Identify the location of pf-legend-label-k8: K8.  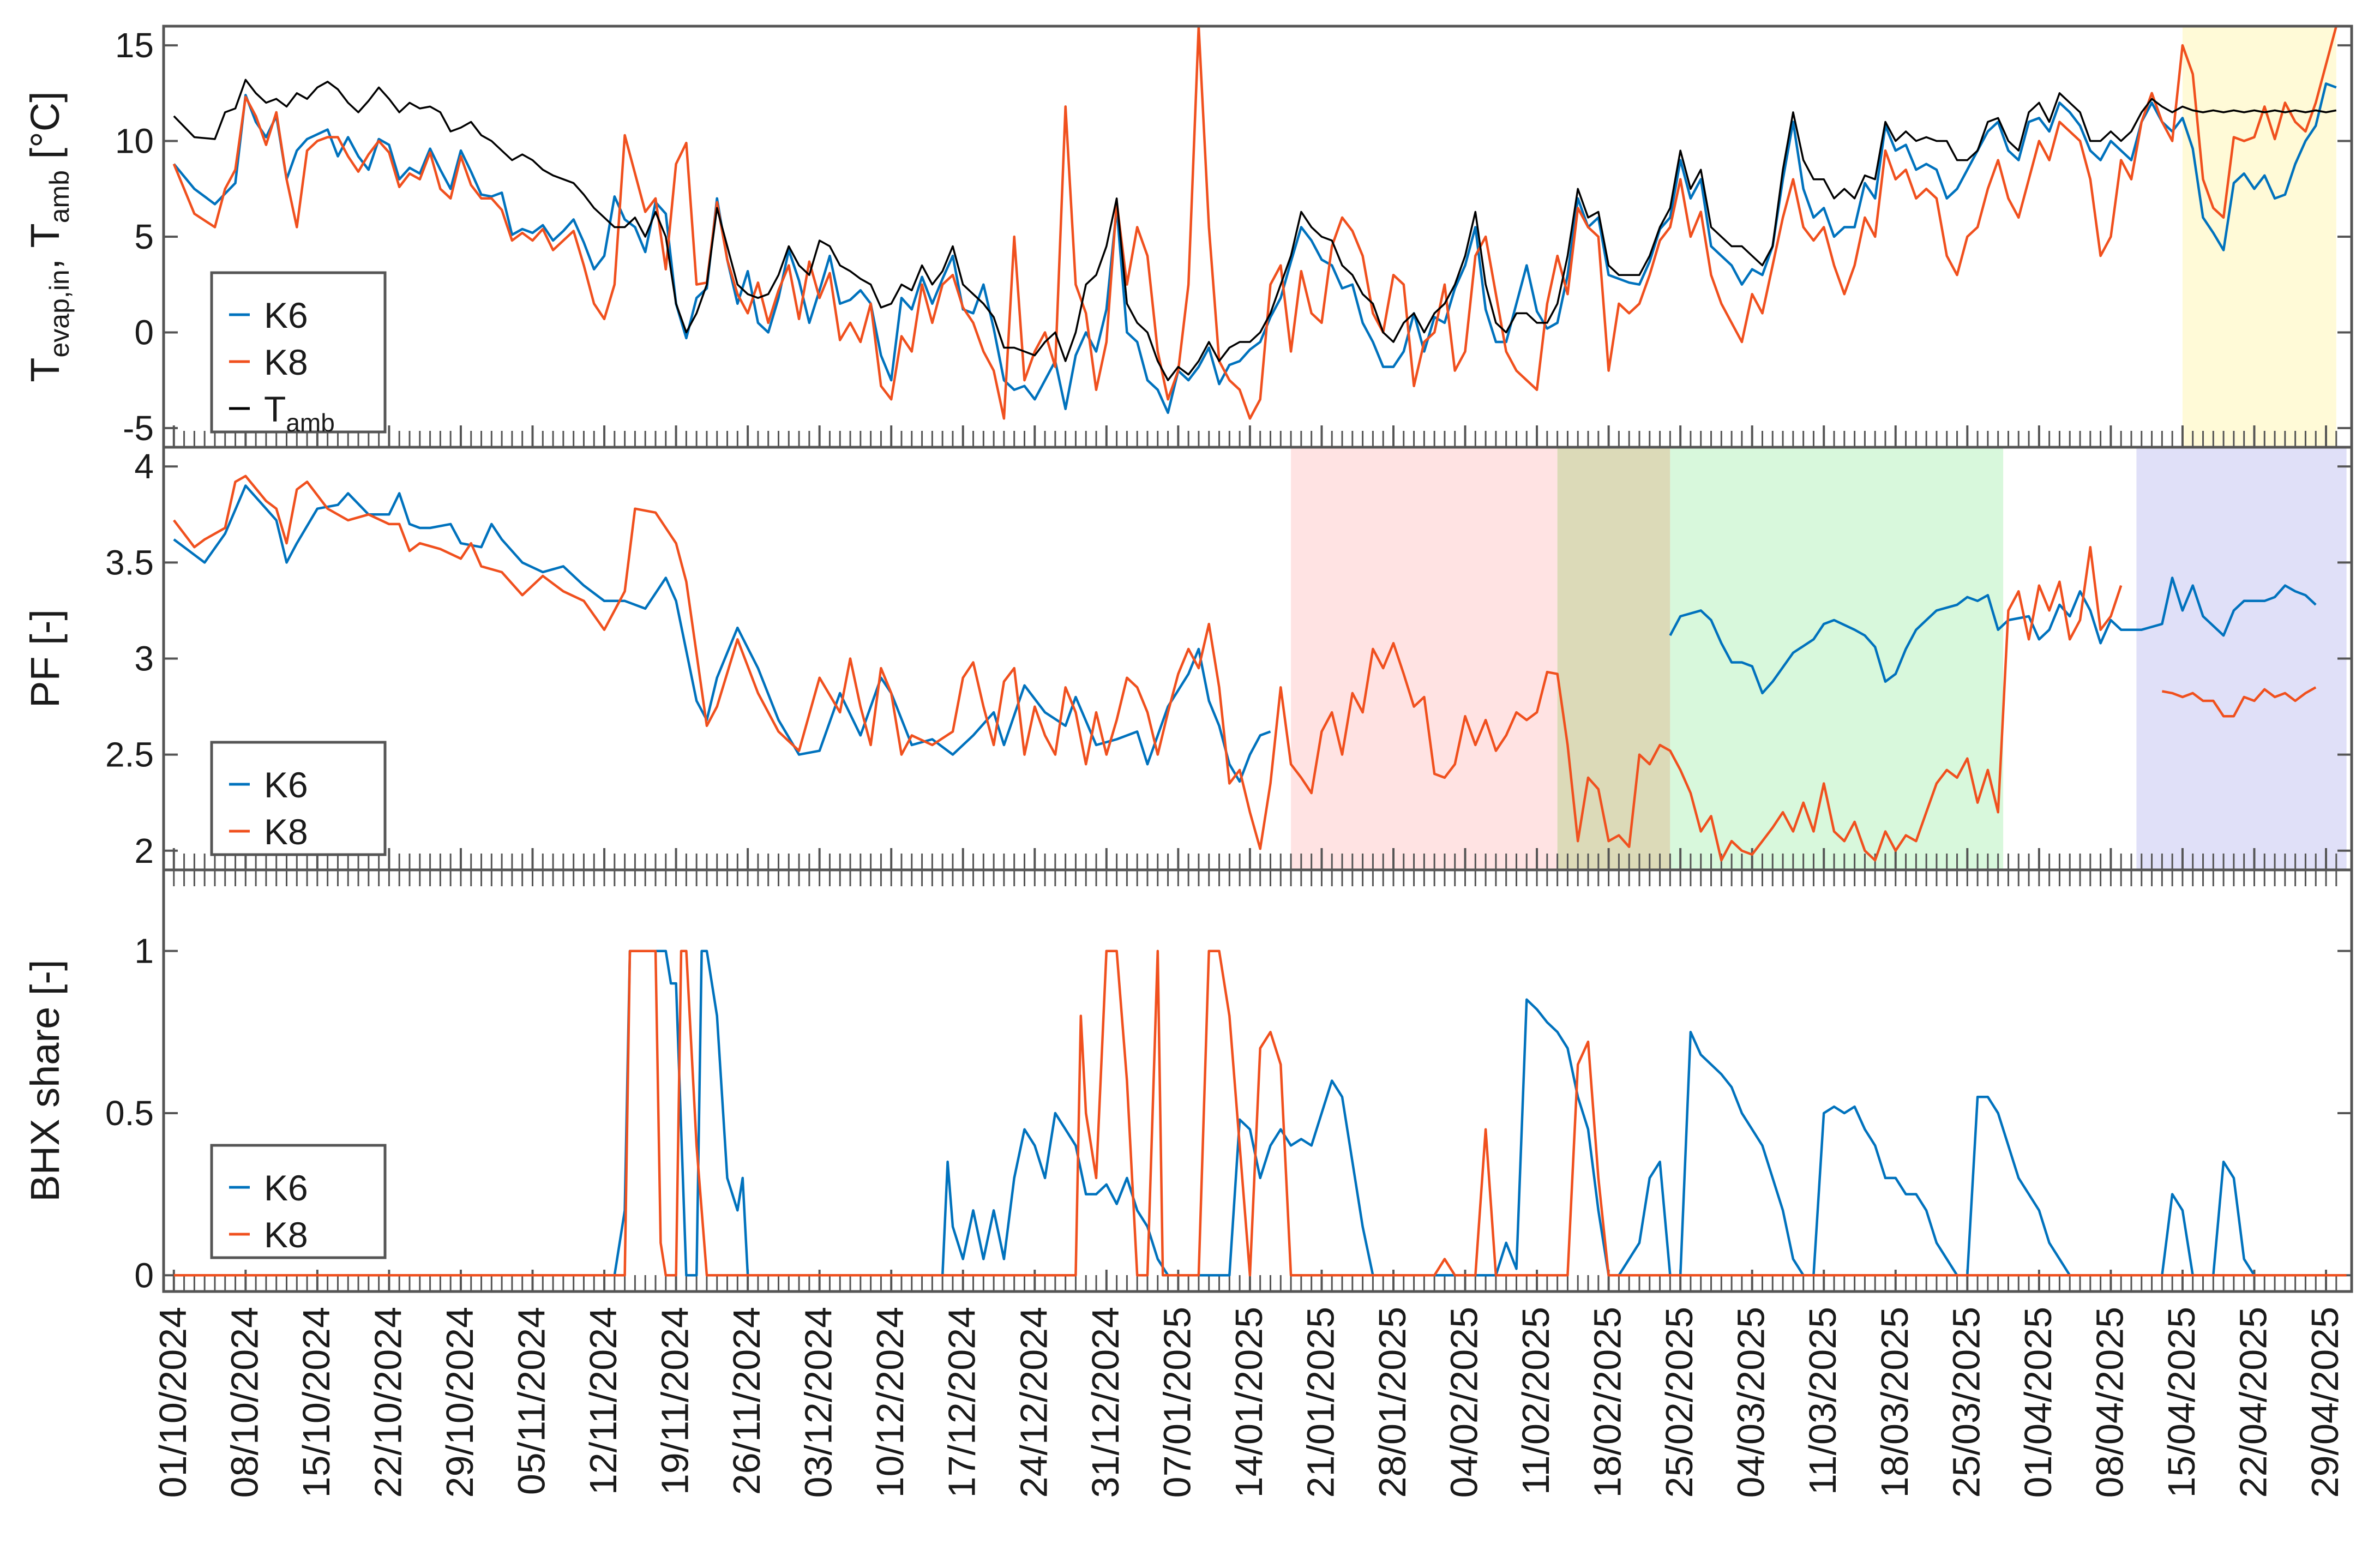
(286, 832).